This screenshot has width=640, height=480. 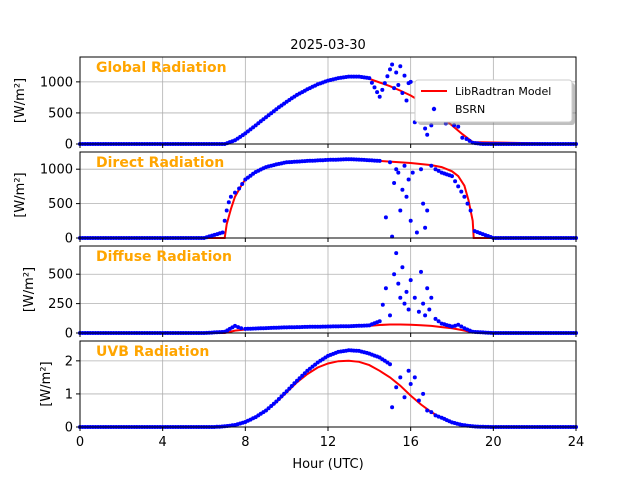 I want to click on figure-title: 2025-03-30, so click(x=328, y=45).